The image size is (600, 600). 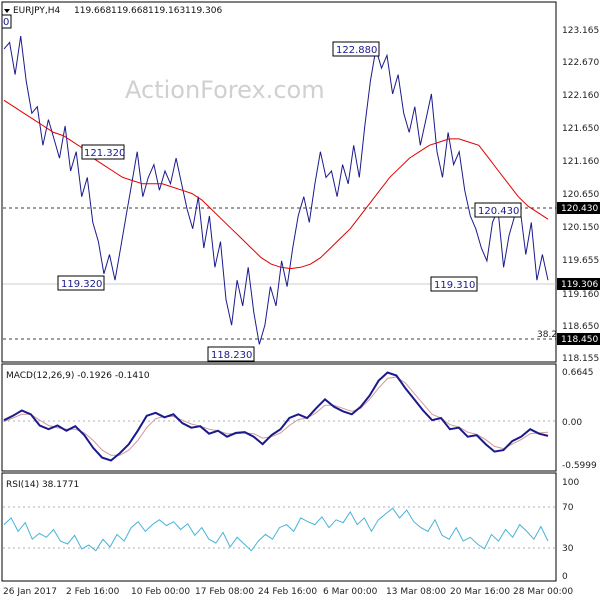 What do you see at coordinates (580, 327) in the screenshot?
I see `price-tick: 118.650` at bounding box center [580, 327].